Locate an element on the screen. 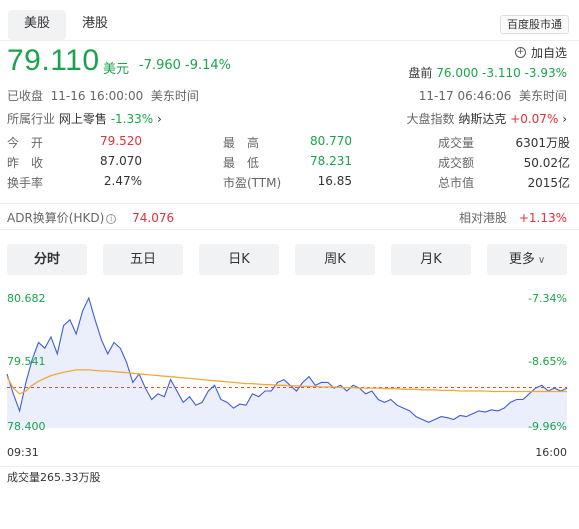 The height and width of the screenshot is (529, 579). stat-value-market-cap: 2015亿 is located at coordinates (548, 183).